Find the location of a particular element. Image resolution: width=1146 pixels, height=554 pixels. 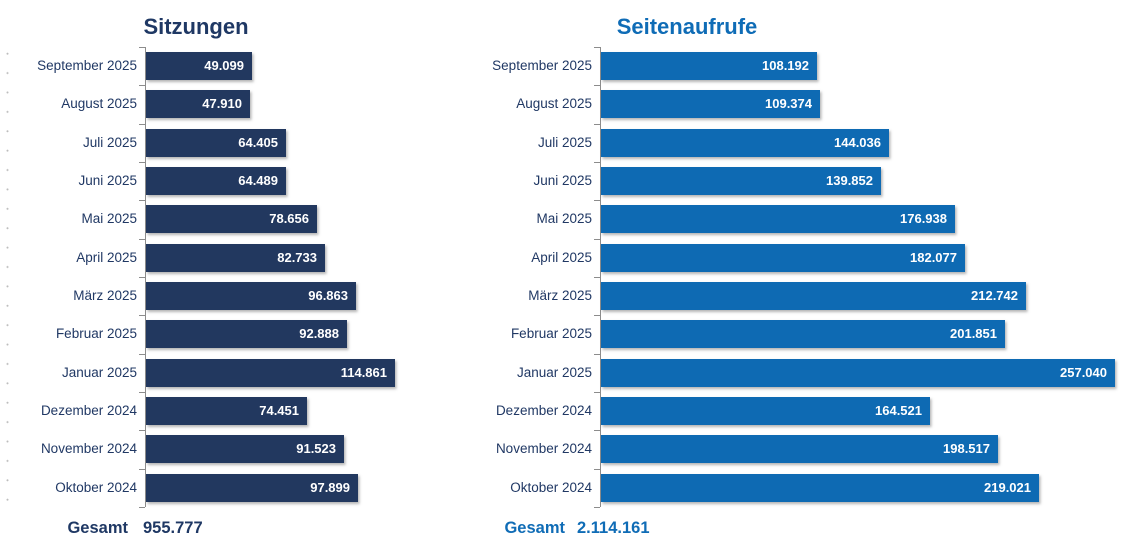

bar-value-label: 257.040 is located at coordinates (1083, 372).